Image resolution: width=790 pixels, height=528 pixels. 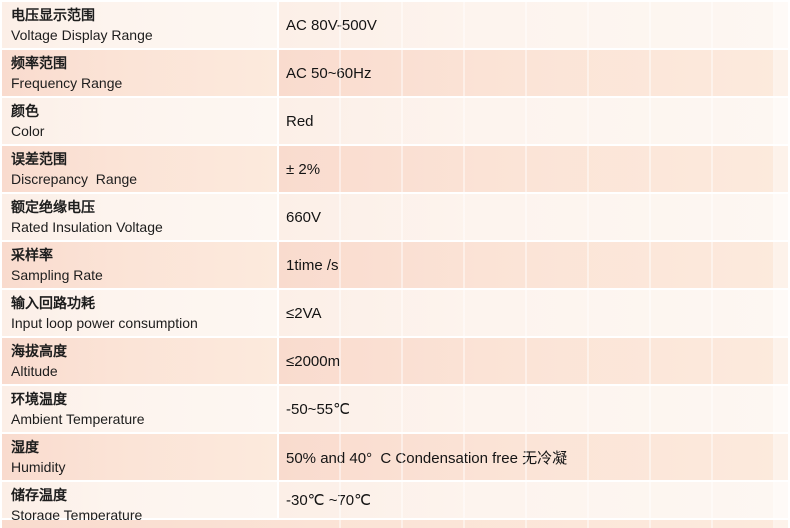 I want to click on value-cell: -30℃ ~70℃, so click(x=533, y=500).